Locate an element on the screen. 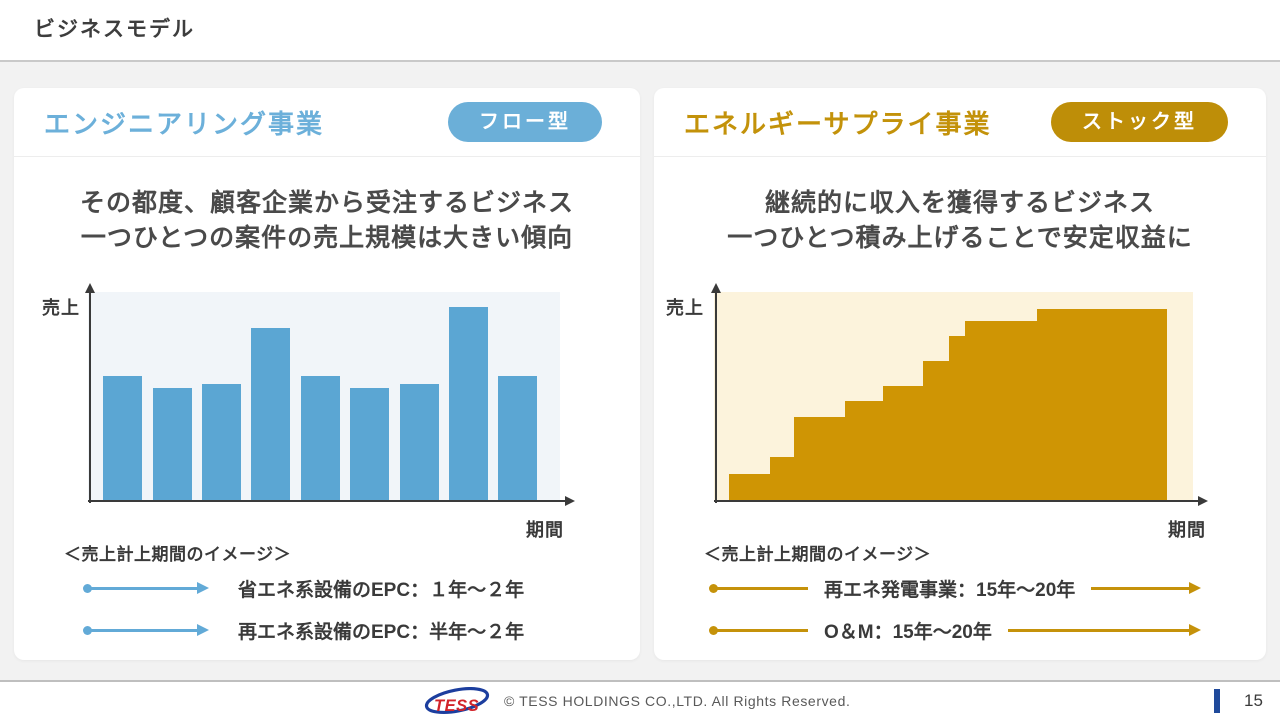  panel-engineering-title: エンジニアリング事業 is located at coordinates (184, 123).